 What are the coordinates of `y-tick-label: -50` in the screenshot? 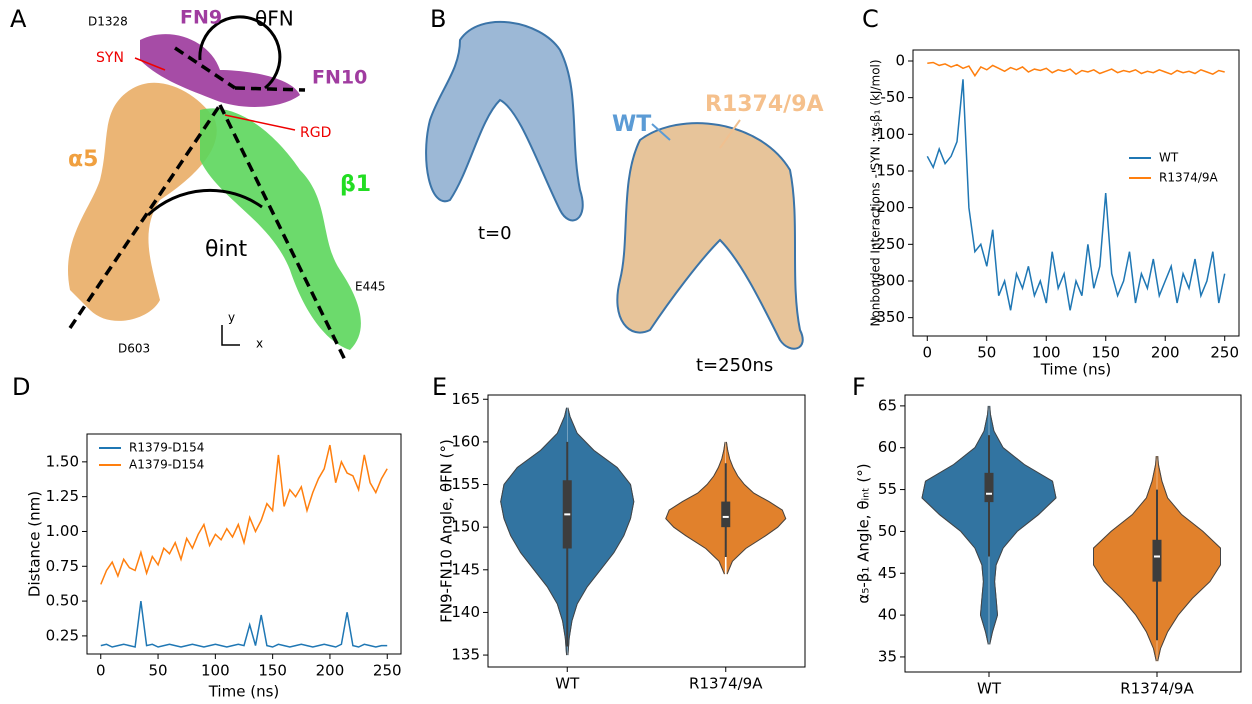 It's located at (893, 97).